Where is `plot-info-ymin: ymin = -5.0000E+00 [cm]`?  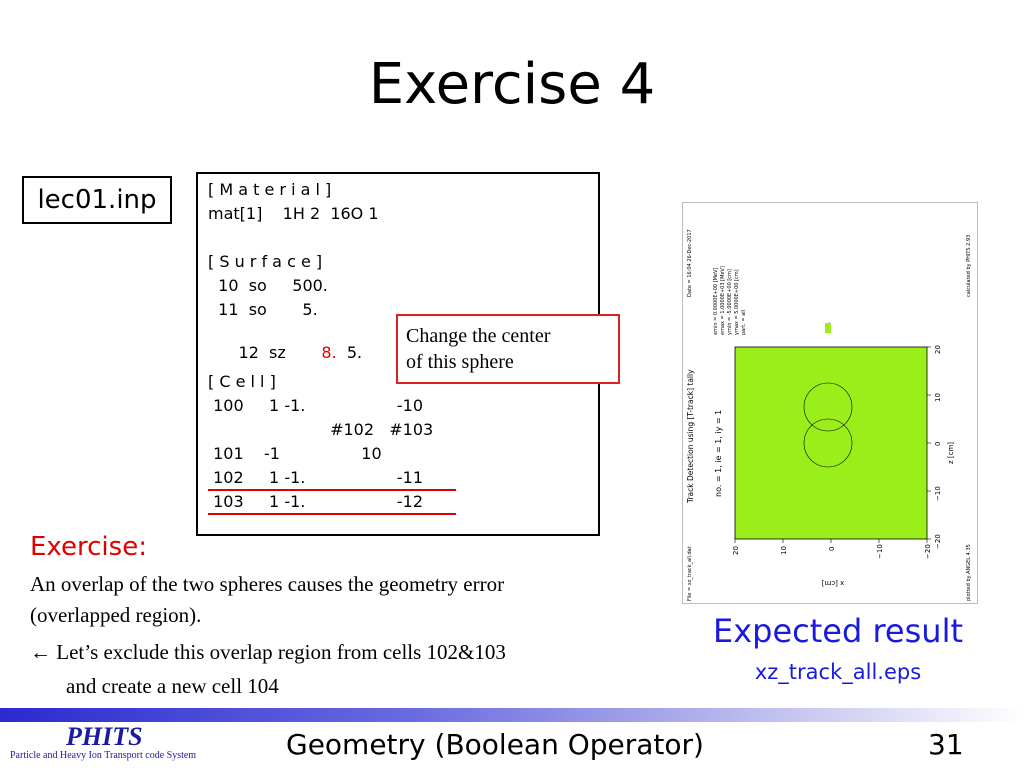 plot-info-ymin: ymin = -5.0000E+00 [cm] is located at coordinates (730, 302).